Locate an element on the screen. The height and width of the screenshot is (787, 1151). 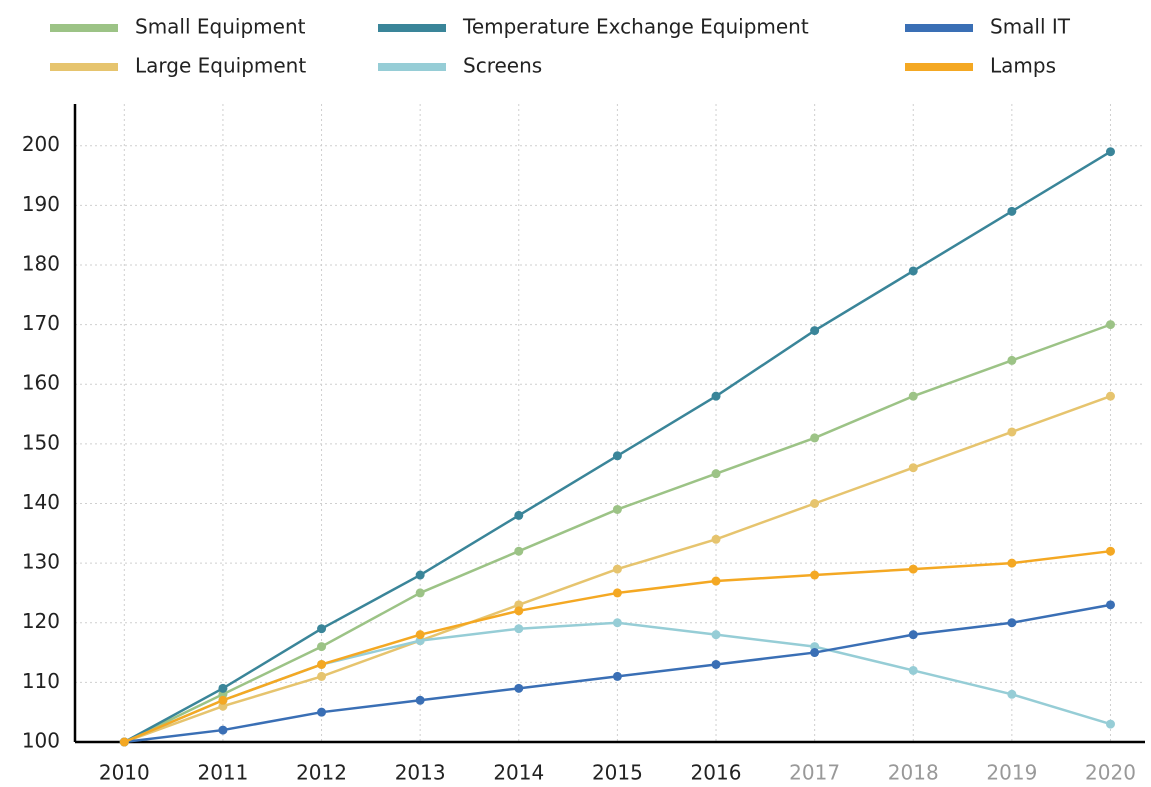
legend-label: Screens is located at coordinates (502, 66).